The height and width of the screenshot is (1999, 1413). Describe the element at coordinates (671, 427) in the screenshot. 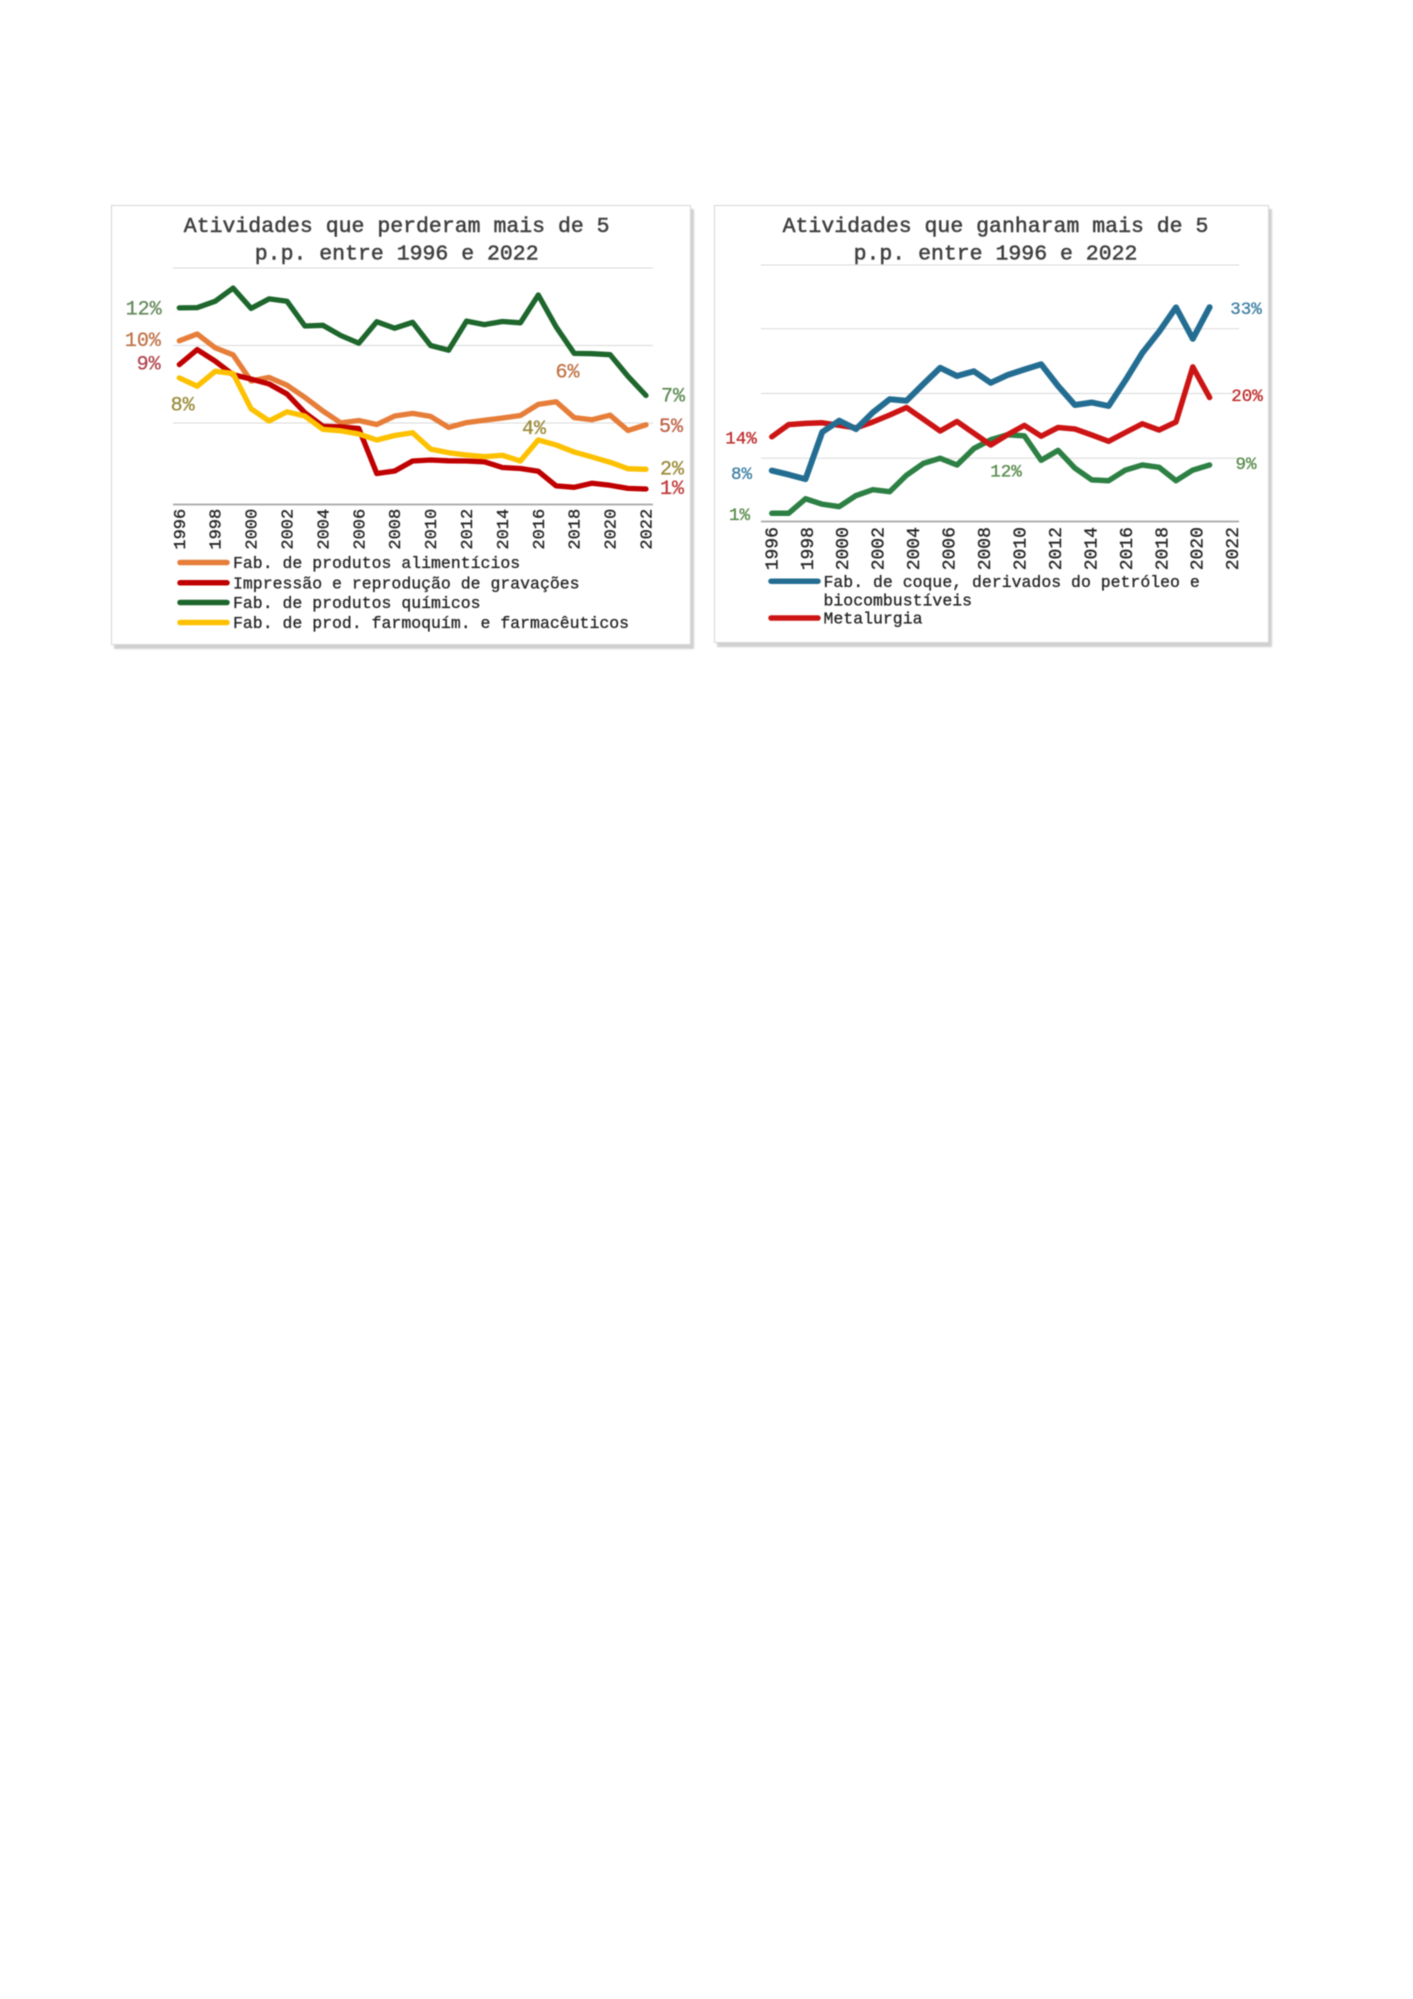

I see `svg-text: 5%` at that location.